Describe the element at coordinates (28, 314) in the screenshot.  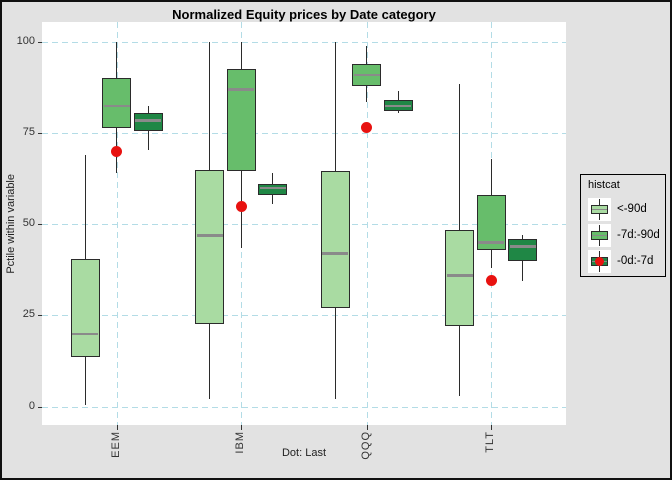
I see `y-tick-label: 25` at that location.